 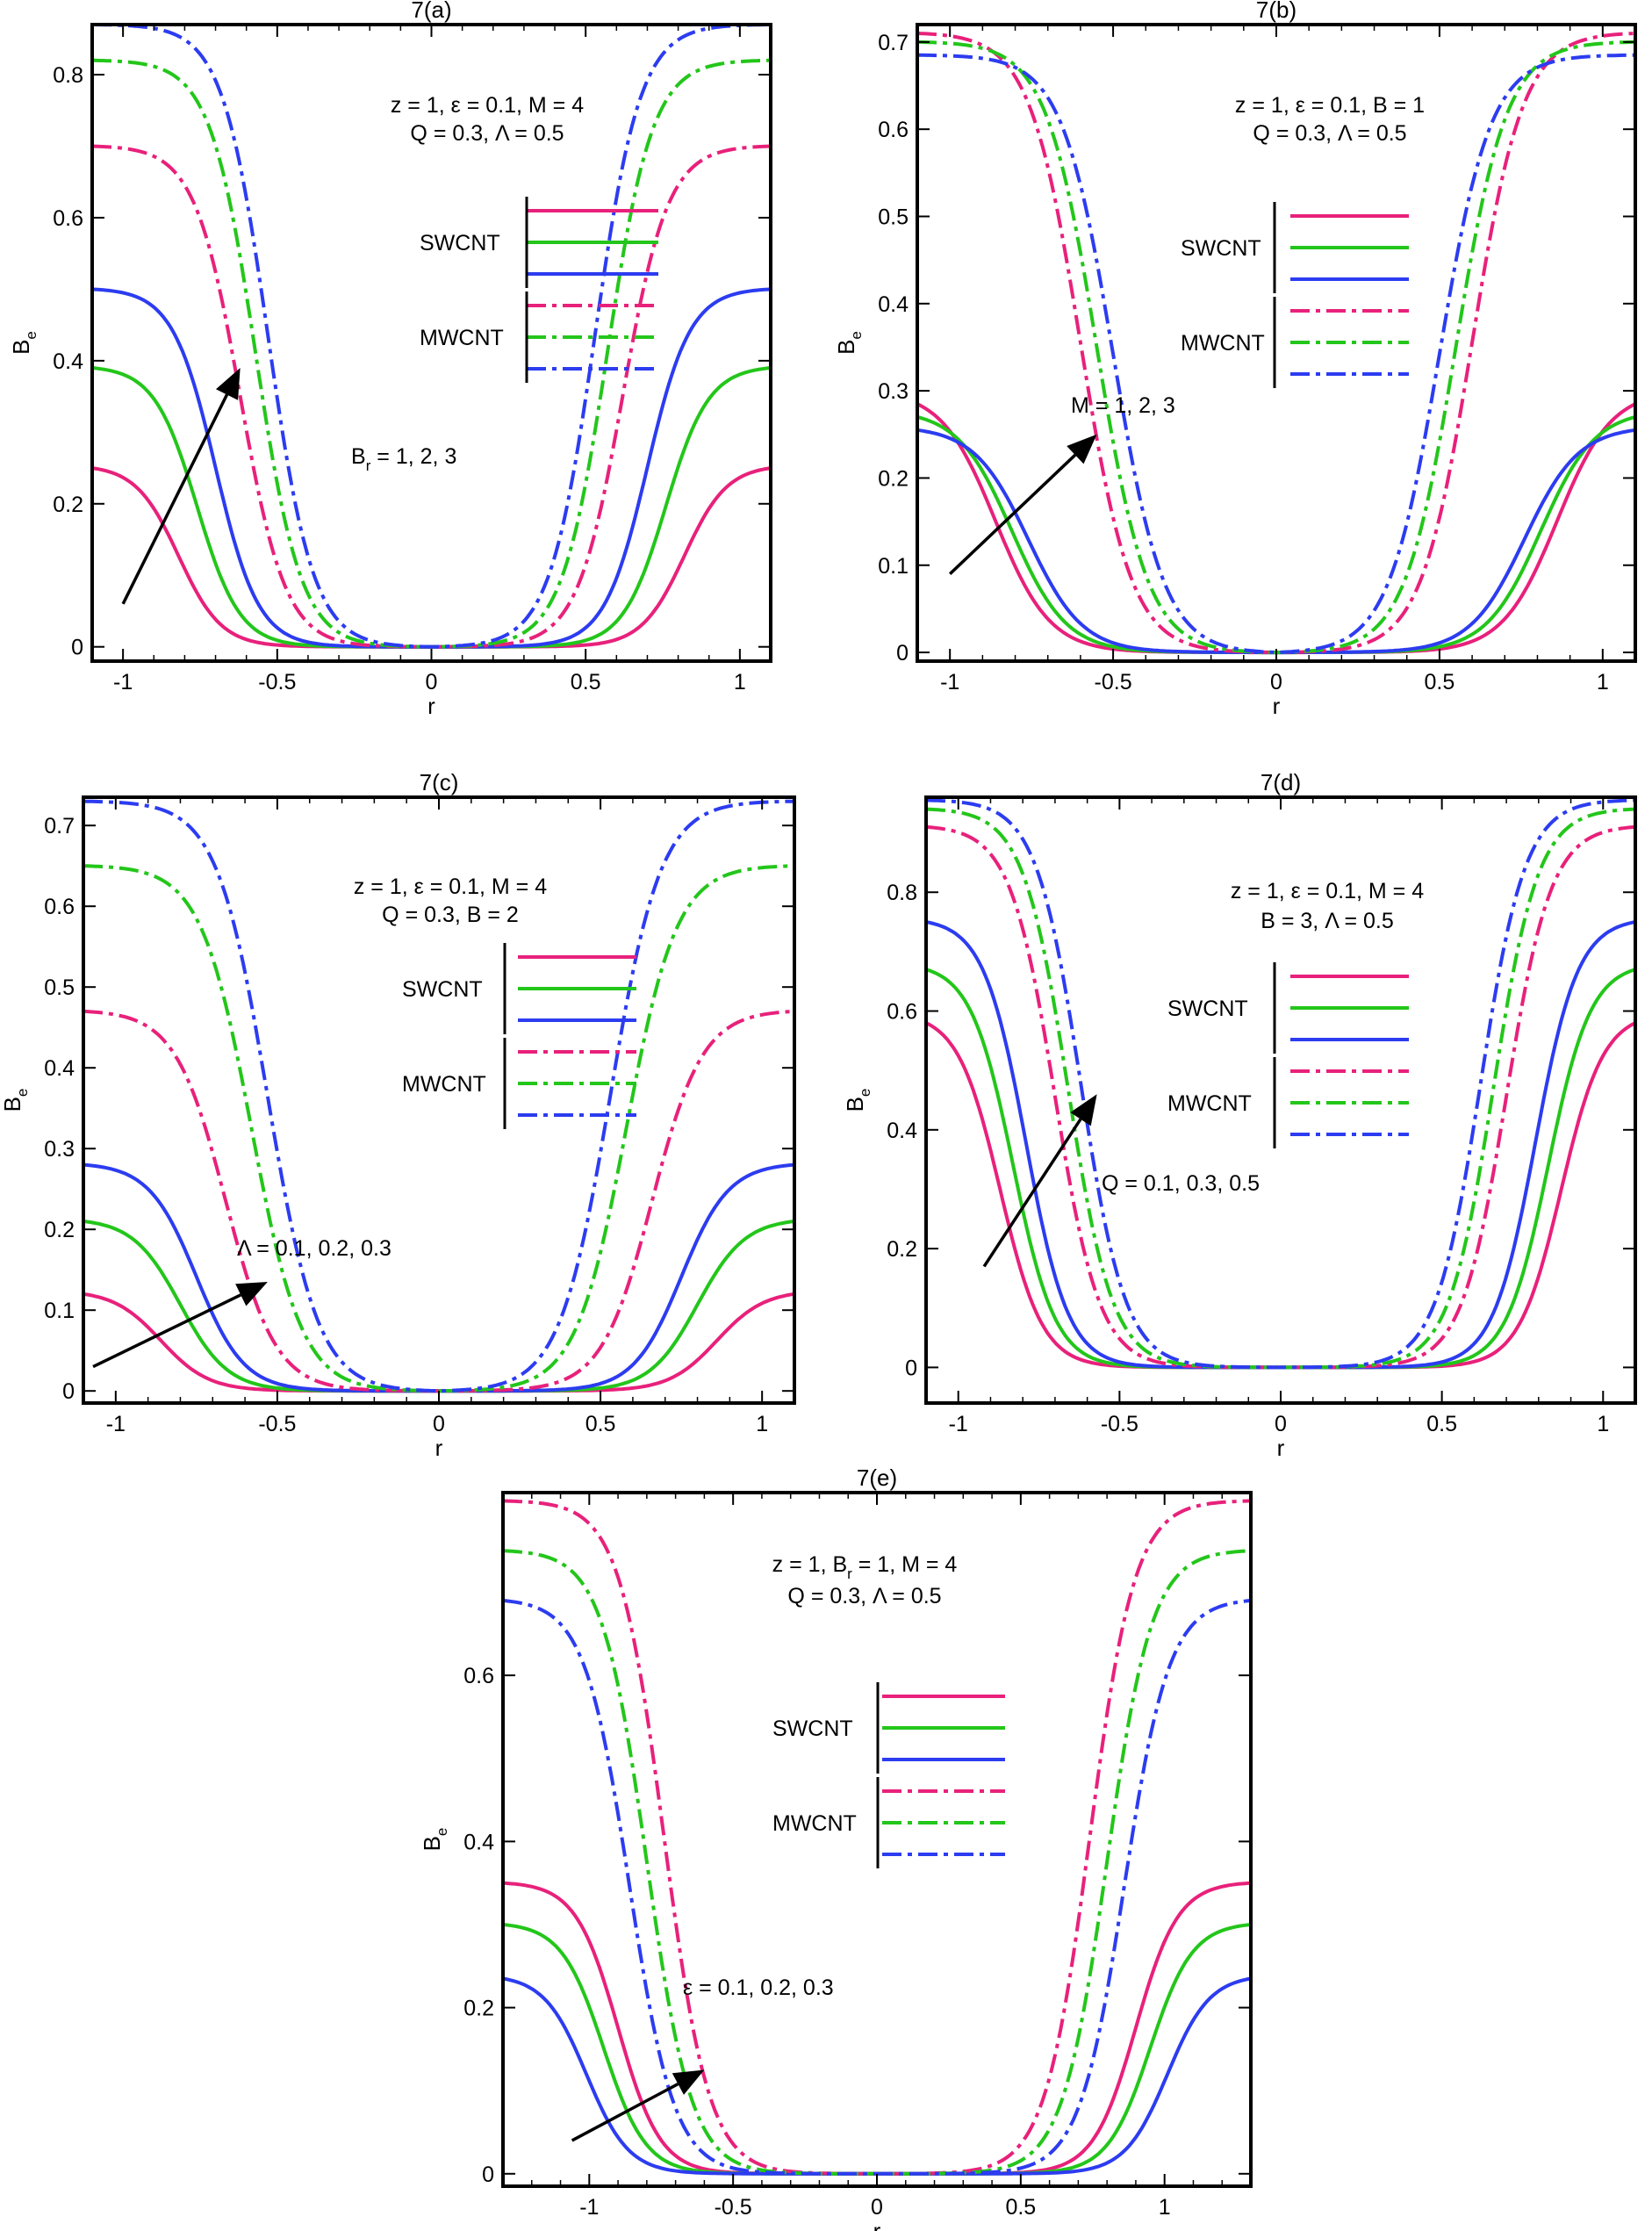 What do you see at coordinates (314, 1248) in the screenshot?
I see `arrow-label: Λ = 0.1, 0.2, 0.3` at bounding box center [314, 1248].